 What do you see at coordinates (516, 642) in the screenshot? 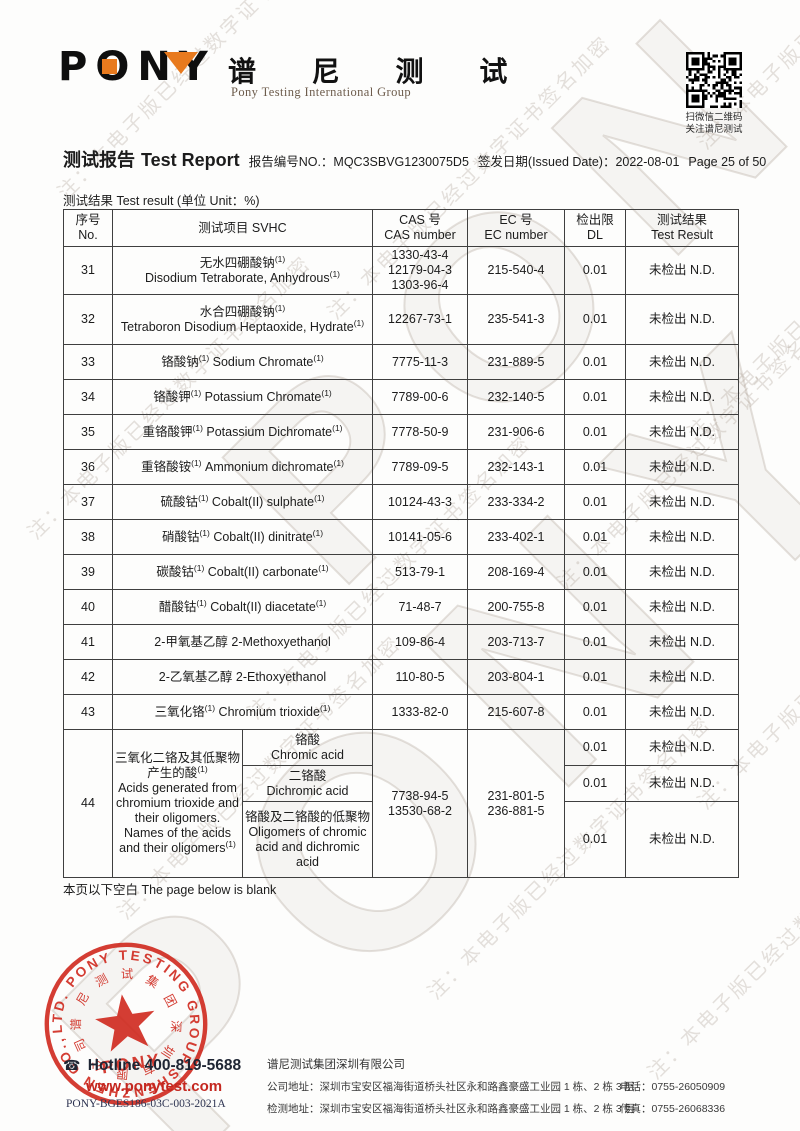
I see `cell-ec: 203-713-7` at bounding box center [516, 642].